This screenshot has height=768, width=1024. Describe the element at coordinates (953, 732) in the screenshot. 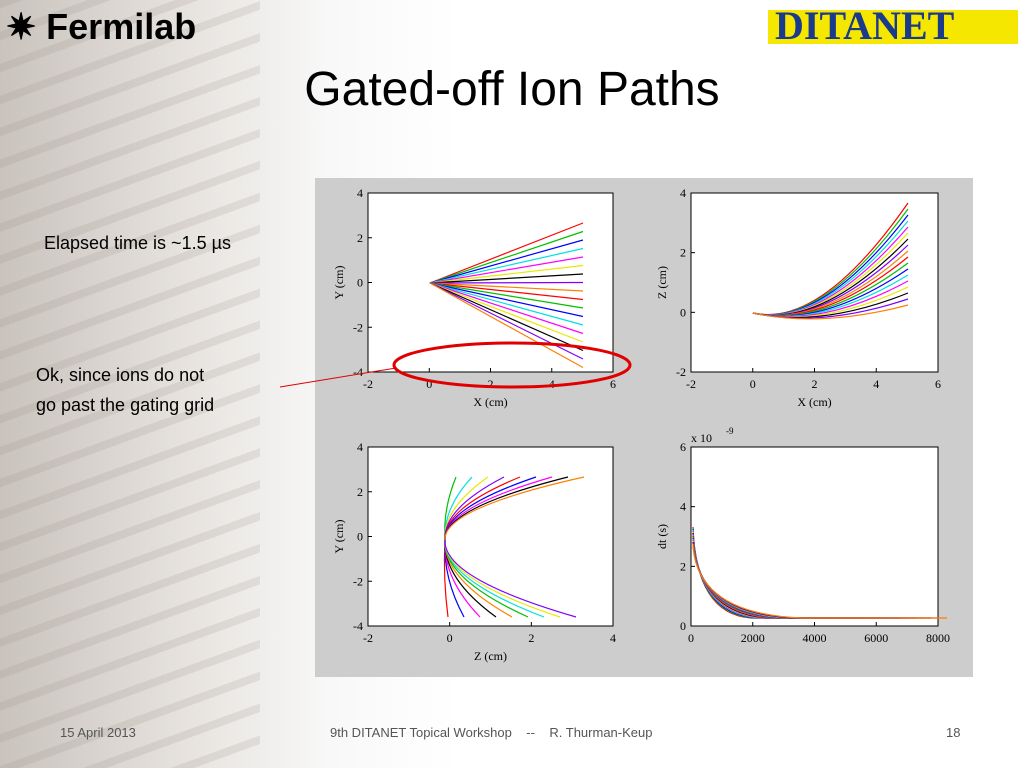

I see `footer-page: 18` at that location.